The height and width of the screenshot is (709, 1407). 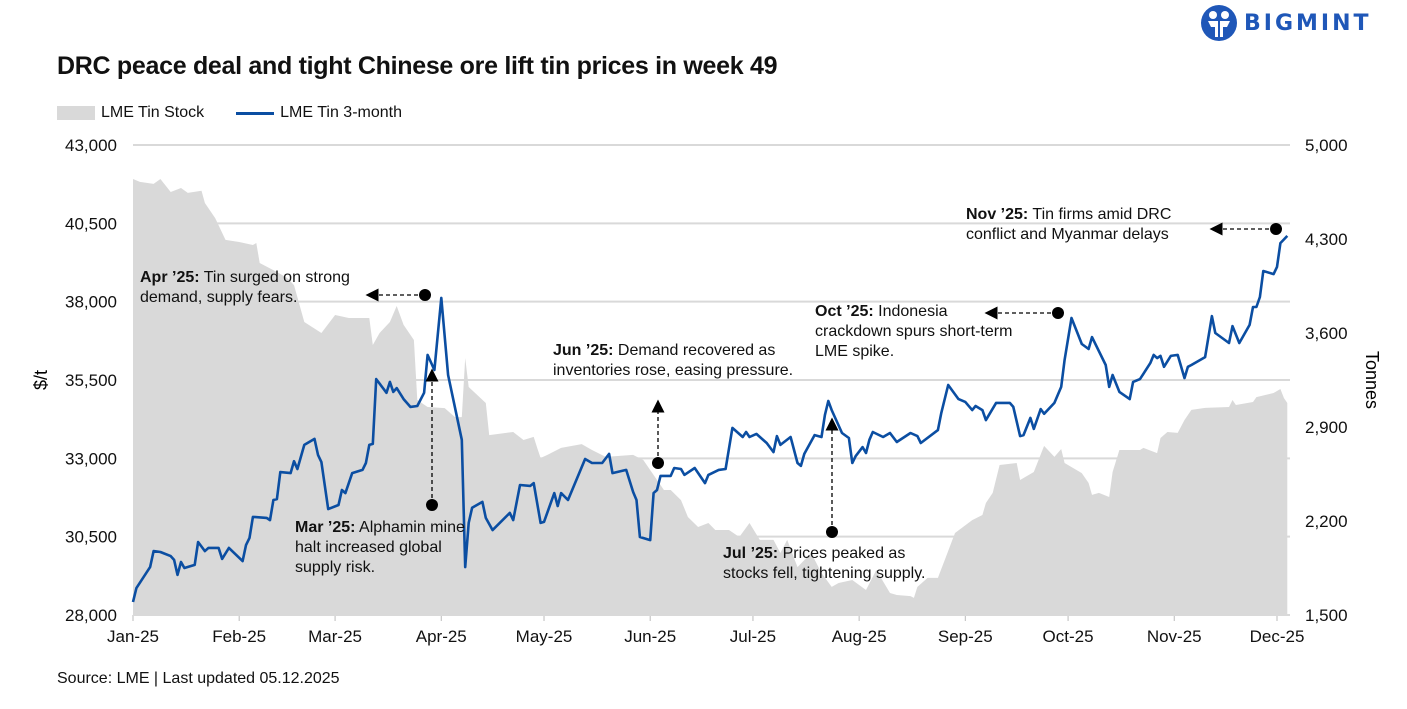 What do you see at coordinates (1372, 380) in the screenshot?
I see `y2-axis-label: Tonnes` at bounding box center [1372, 380].